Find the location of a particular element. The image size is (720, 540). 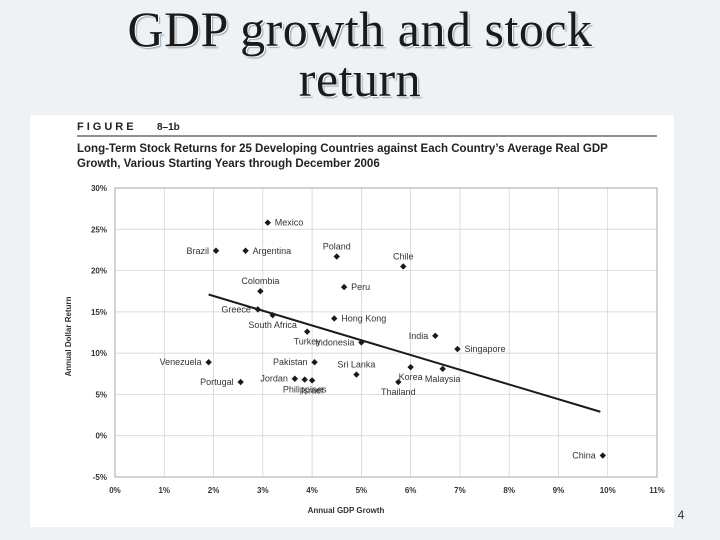

y-tick-label: 15% is located at coordinates (99, 312).